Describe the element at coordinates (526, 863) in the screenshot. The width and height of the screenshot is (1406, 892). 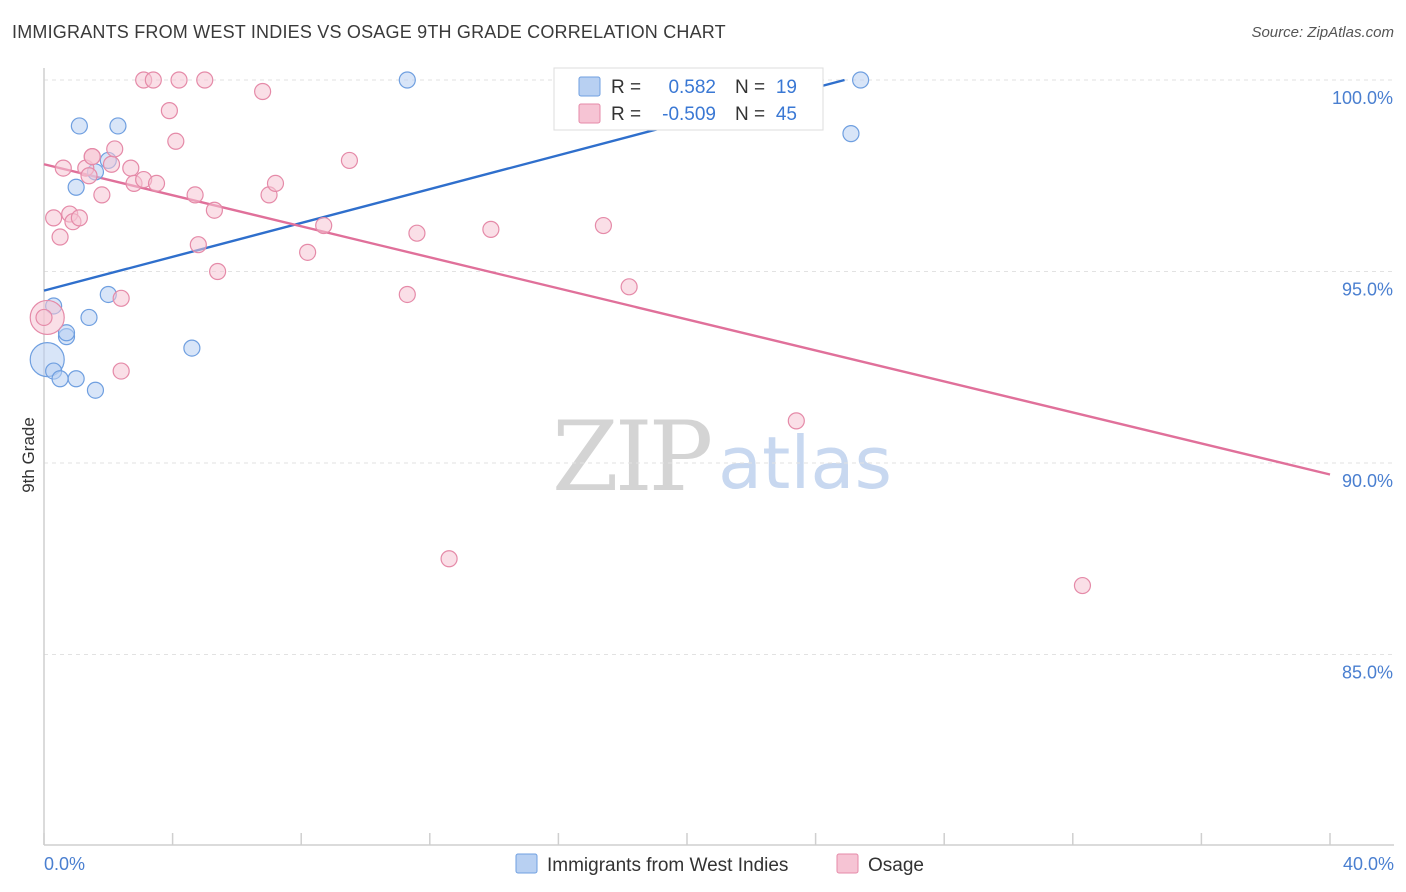
I see `series-legend-swatch-blue` at that location.